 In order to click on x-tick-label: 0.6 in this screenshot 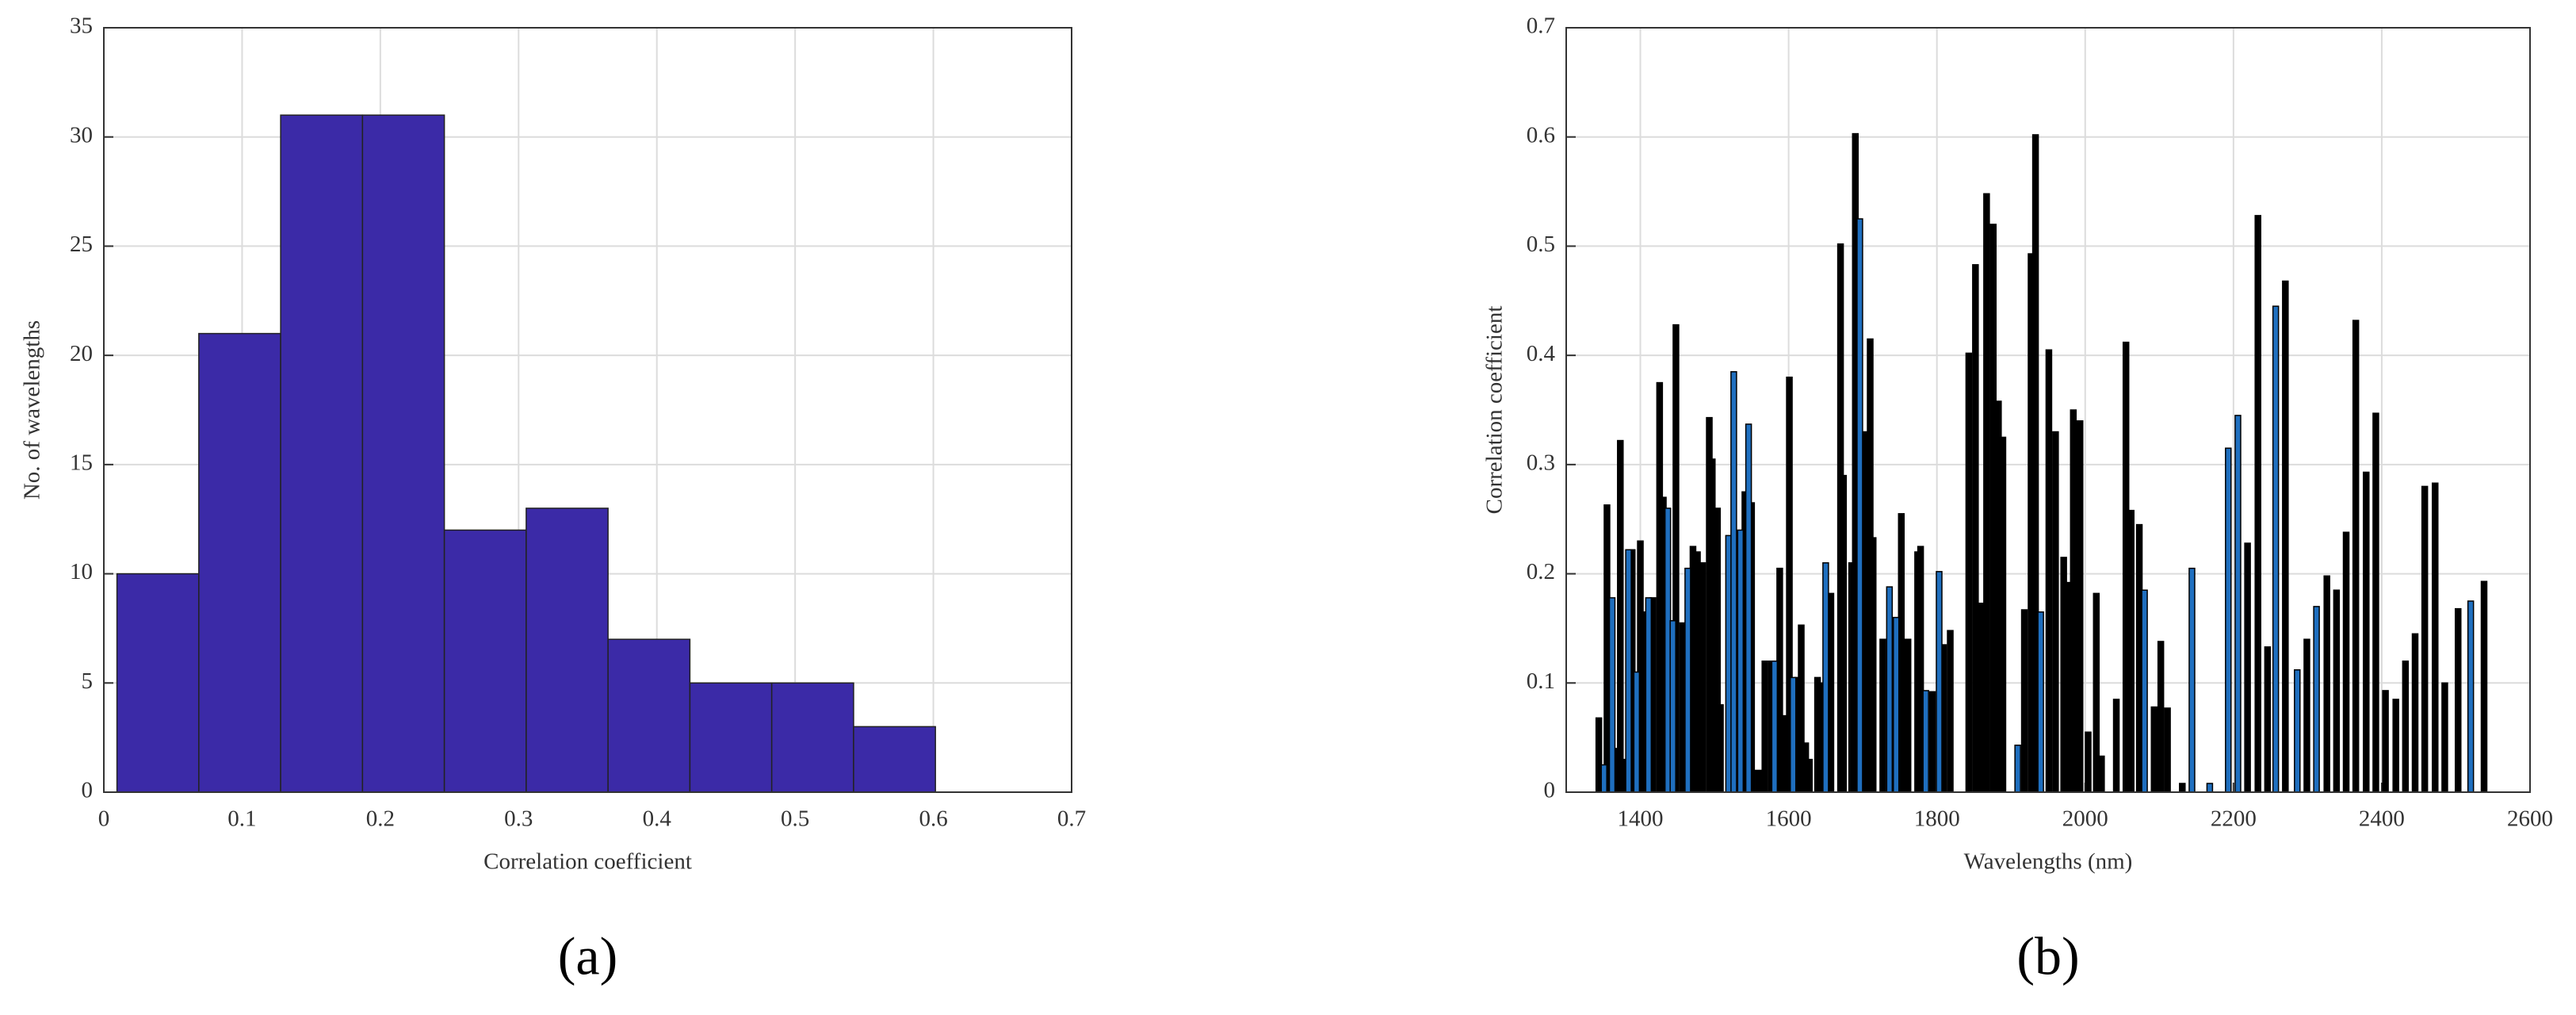, I will do `click(933, 819)`.